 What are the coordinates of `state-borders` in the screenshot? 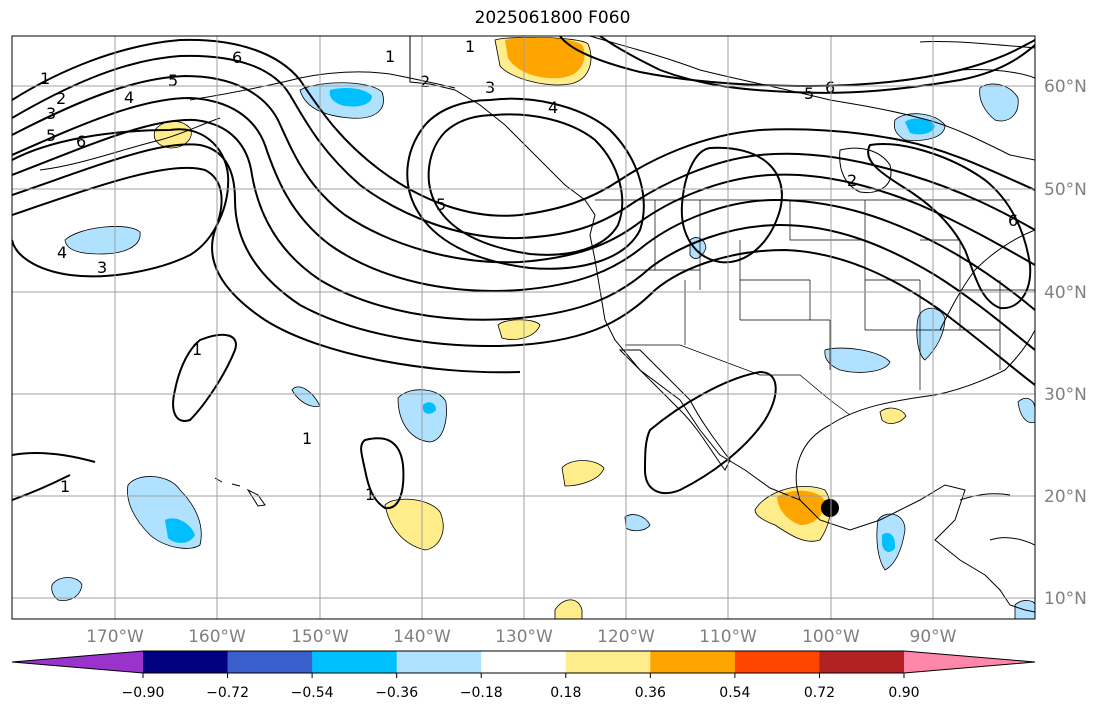 It's located at (815, 307).